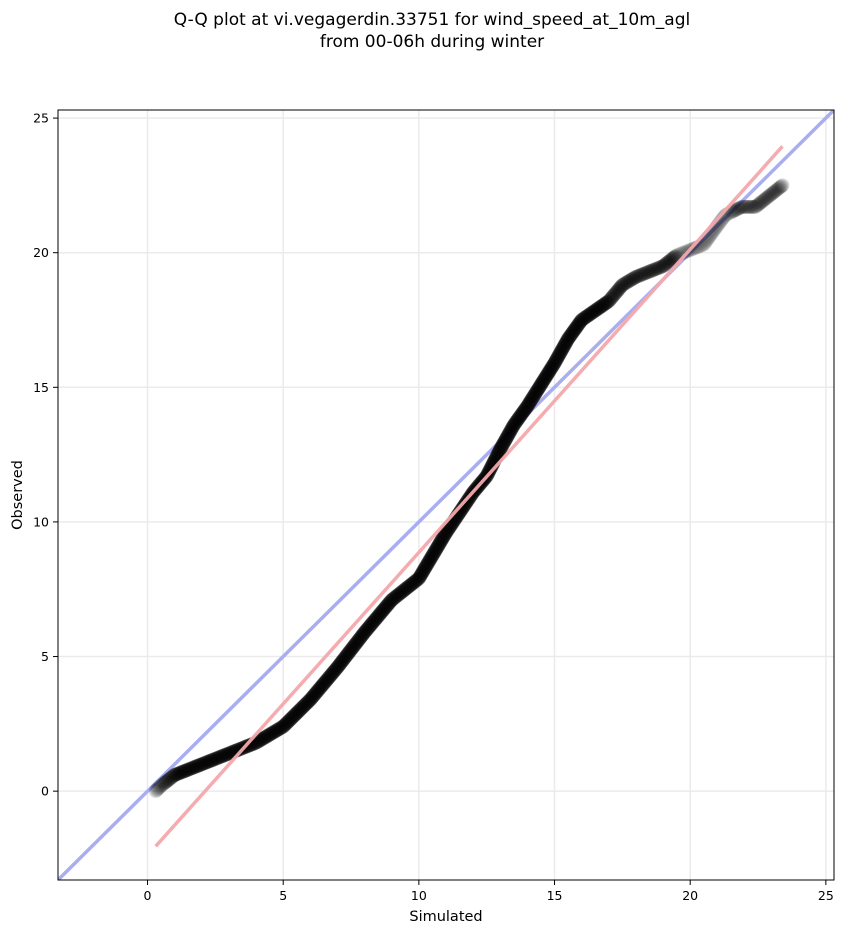 This screenshot has height=934, width=845. Describe the element at coordinates (419, 895) in the screenshot. I see `x-tick-label: 10` at that location.